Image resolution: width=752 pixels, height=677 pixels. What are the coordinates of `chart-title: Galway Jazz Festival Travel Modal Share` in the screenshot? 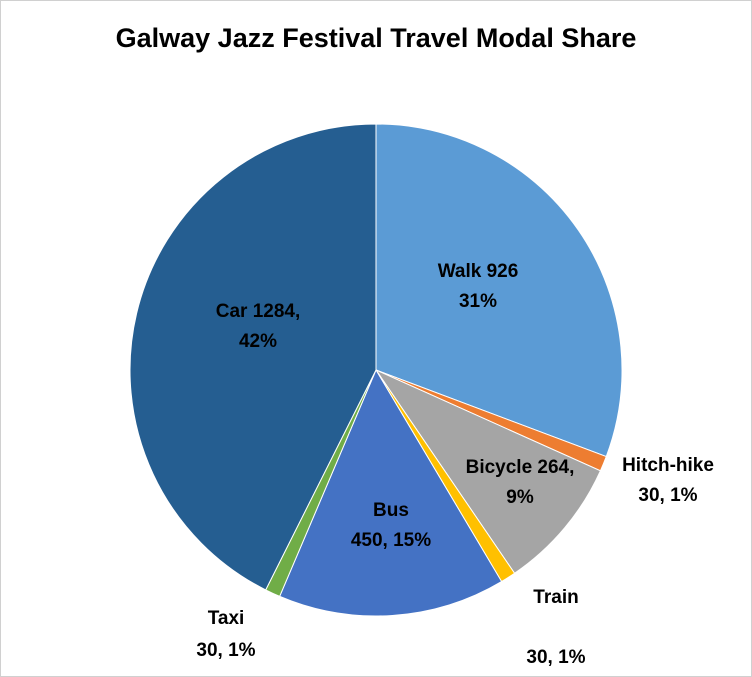 It's located at (376, 38).